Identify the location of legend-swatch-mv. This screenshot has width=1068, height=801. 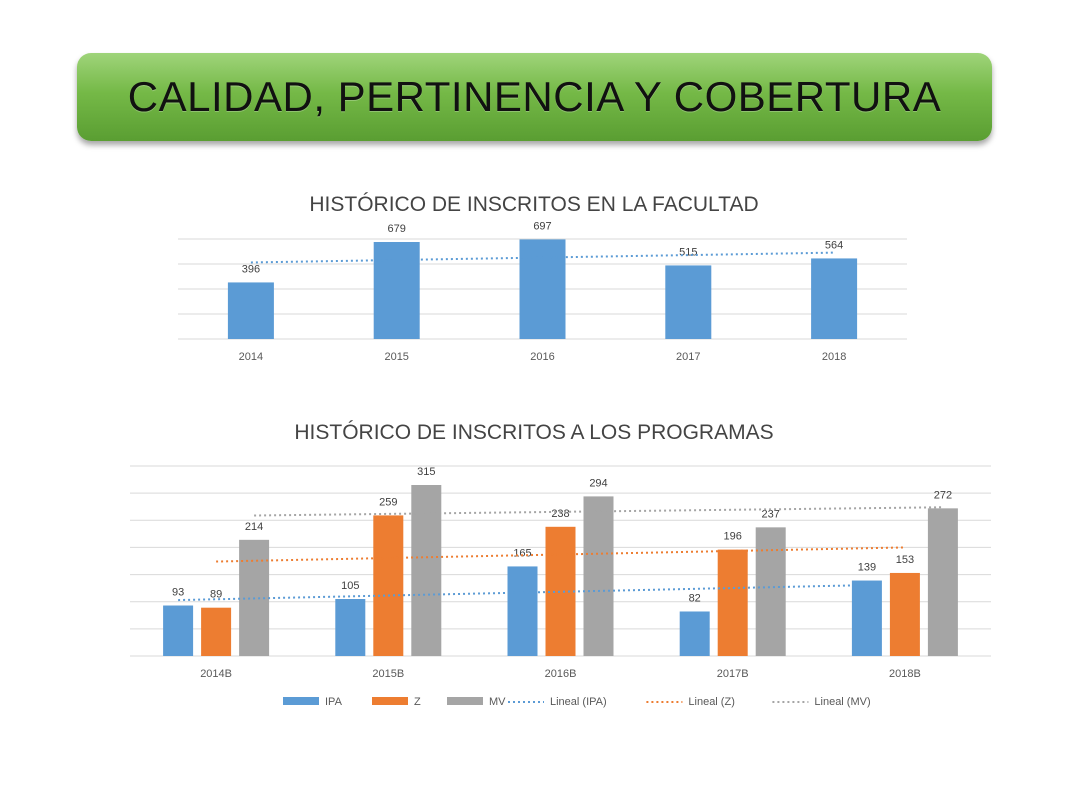
(465, 701).